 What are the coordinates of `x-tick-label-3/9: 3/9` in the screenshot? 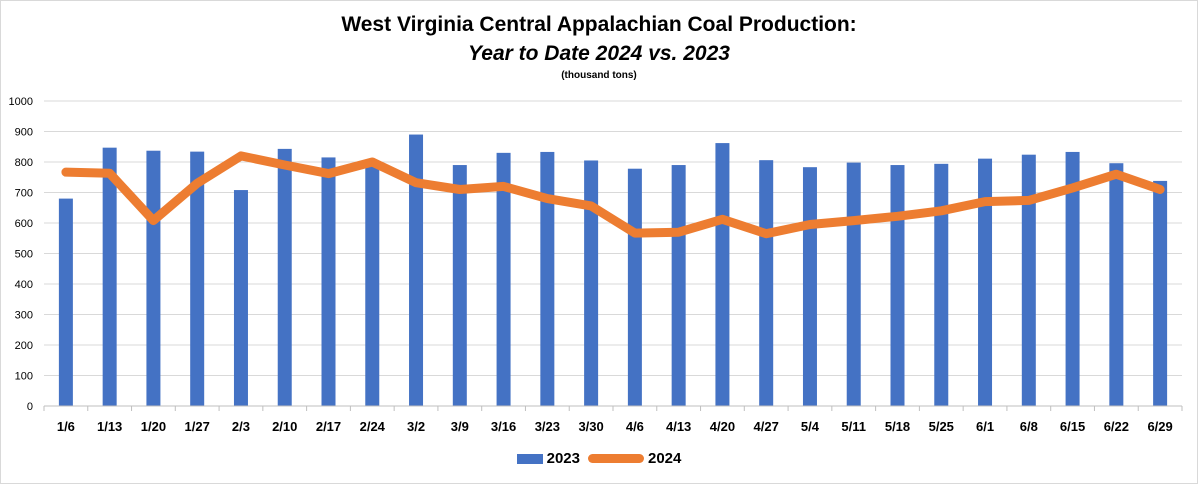 It's located at (460, 426).